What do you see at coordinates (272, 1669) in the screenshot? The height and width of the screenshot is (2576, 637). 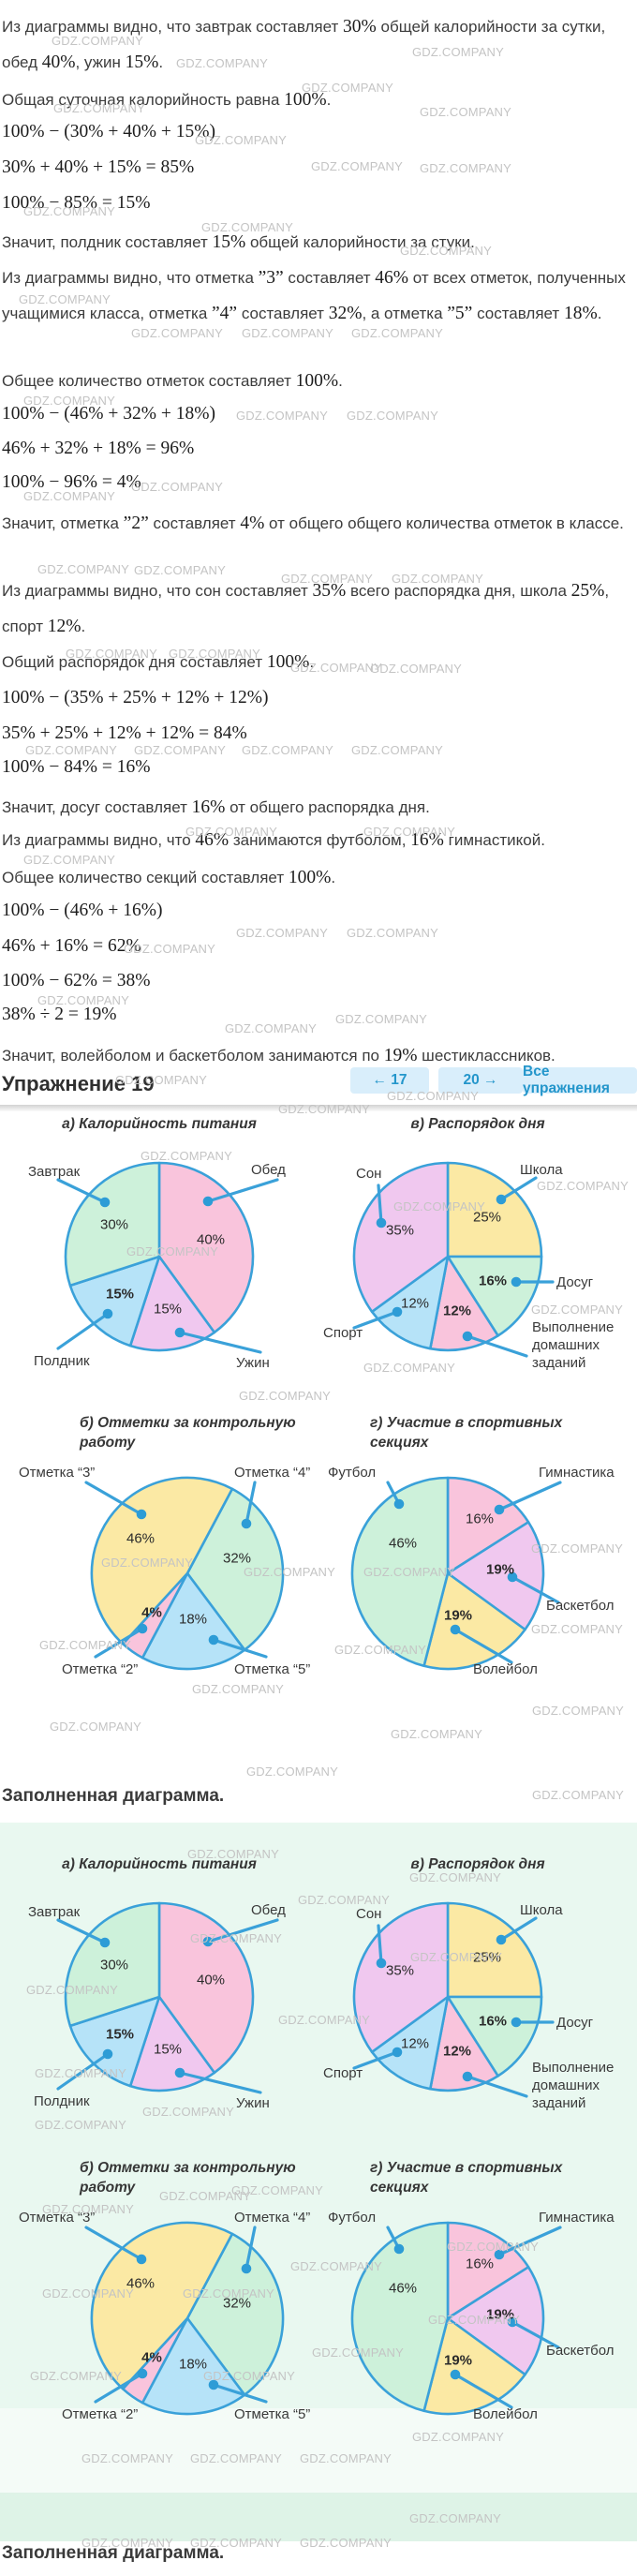 I see `slice-label: Отметка “5”` at bounding box center [272, 1669].